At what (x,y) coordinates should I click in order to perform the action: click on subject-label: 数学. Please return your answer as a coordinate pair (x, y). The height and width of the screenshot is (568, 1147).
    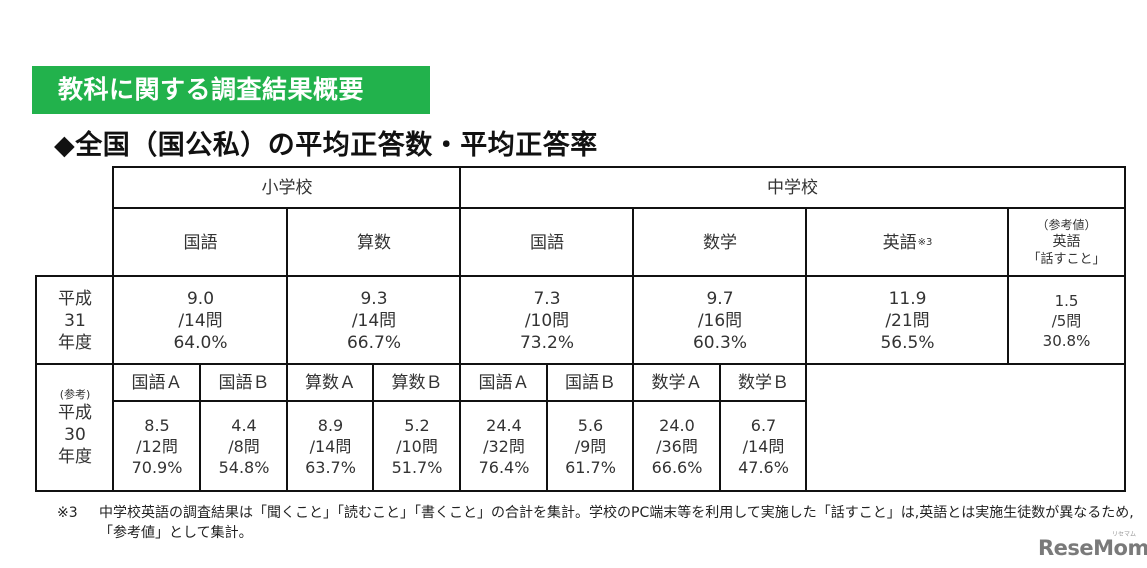
    Looking at the image, I should click on (720, 242).